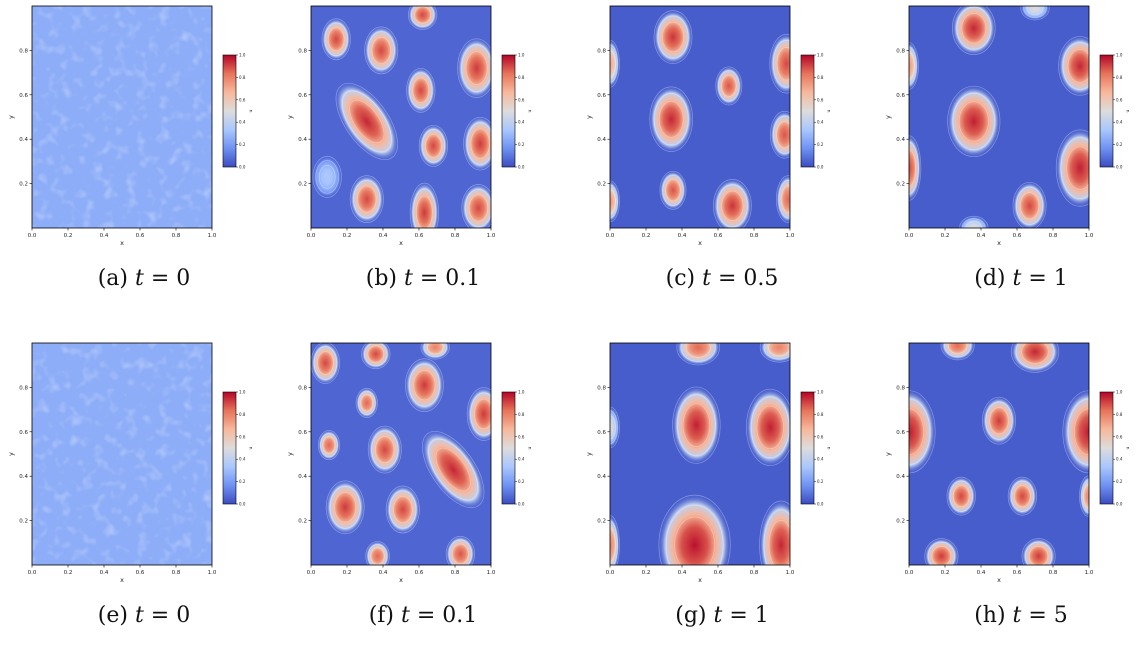  I want to click on panel-1-noise-texture, so click(122, 117).